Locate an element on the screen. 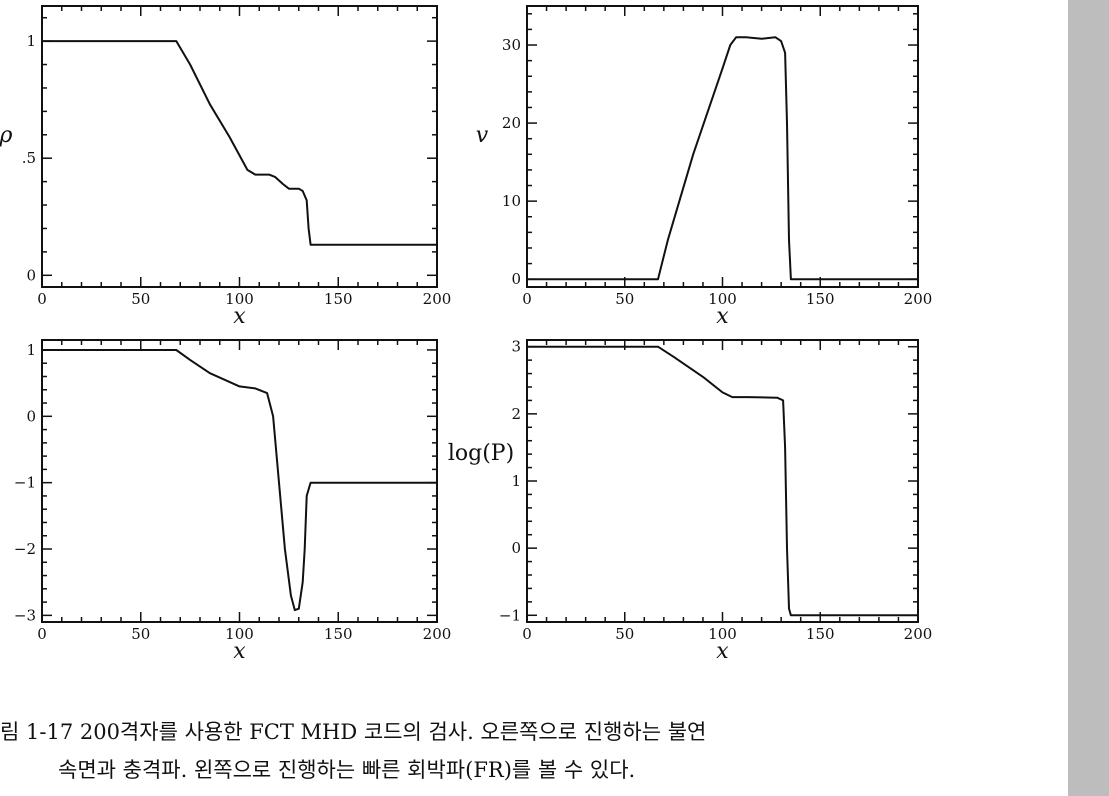 The image size is (1109, 796). caption-line-2: 속면과 충격파. 왼쪽으로 진행하는 빠른 회박파(FR)를 볼 수 있다. is located at coordinates (347, 770).